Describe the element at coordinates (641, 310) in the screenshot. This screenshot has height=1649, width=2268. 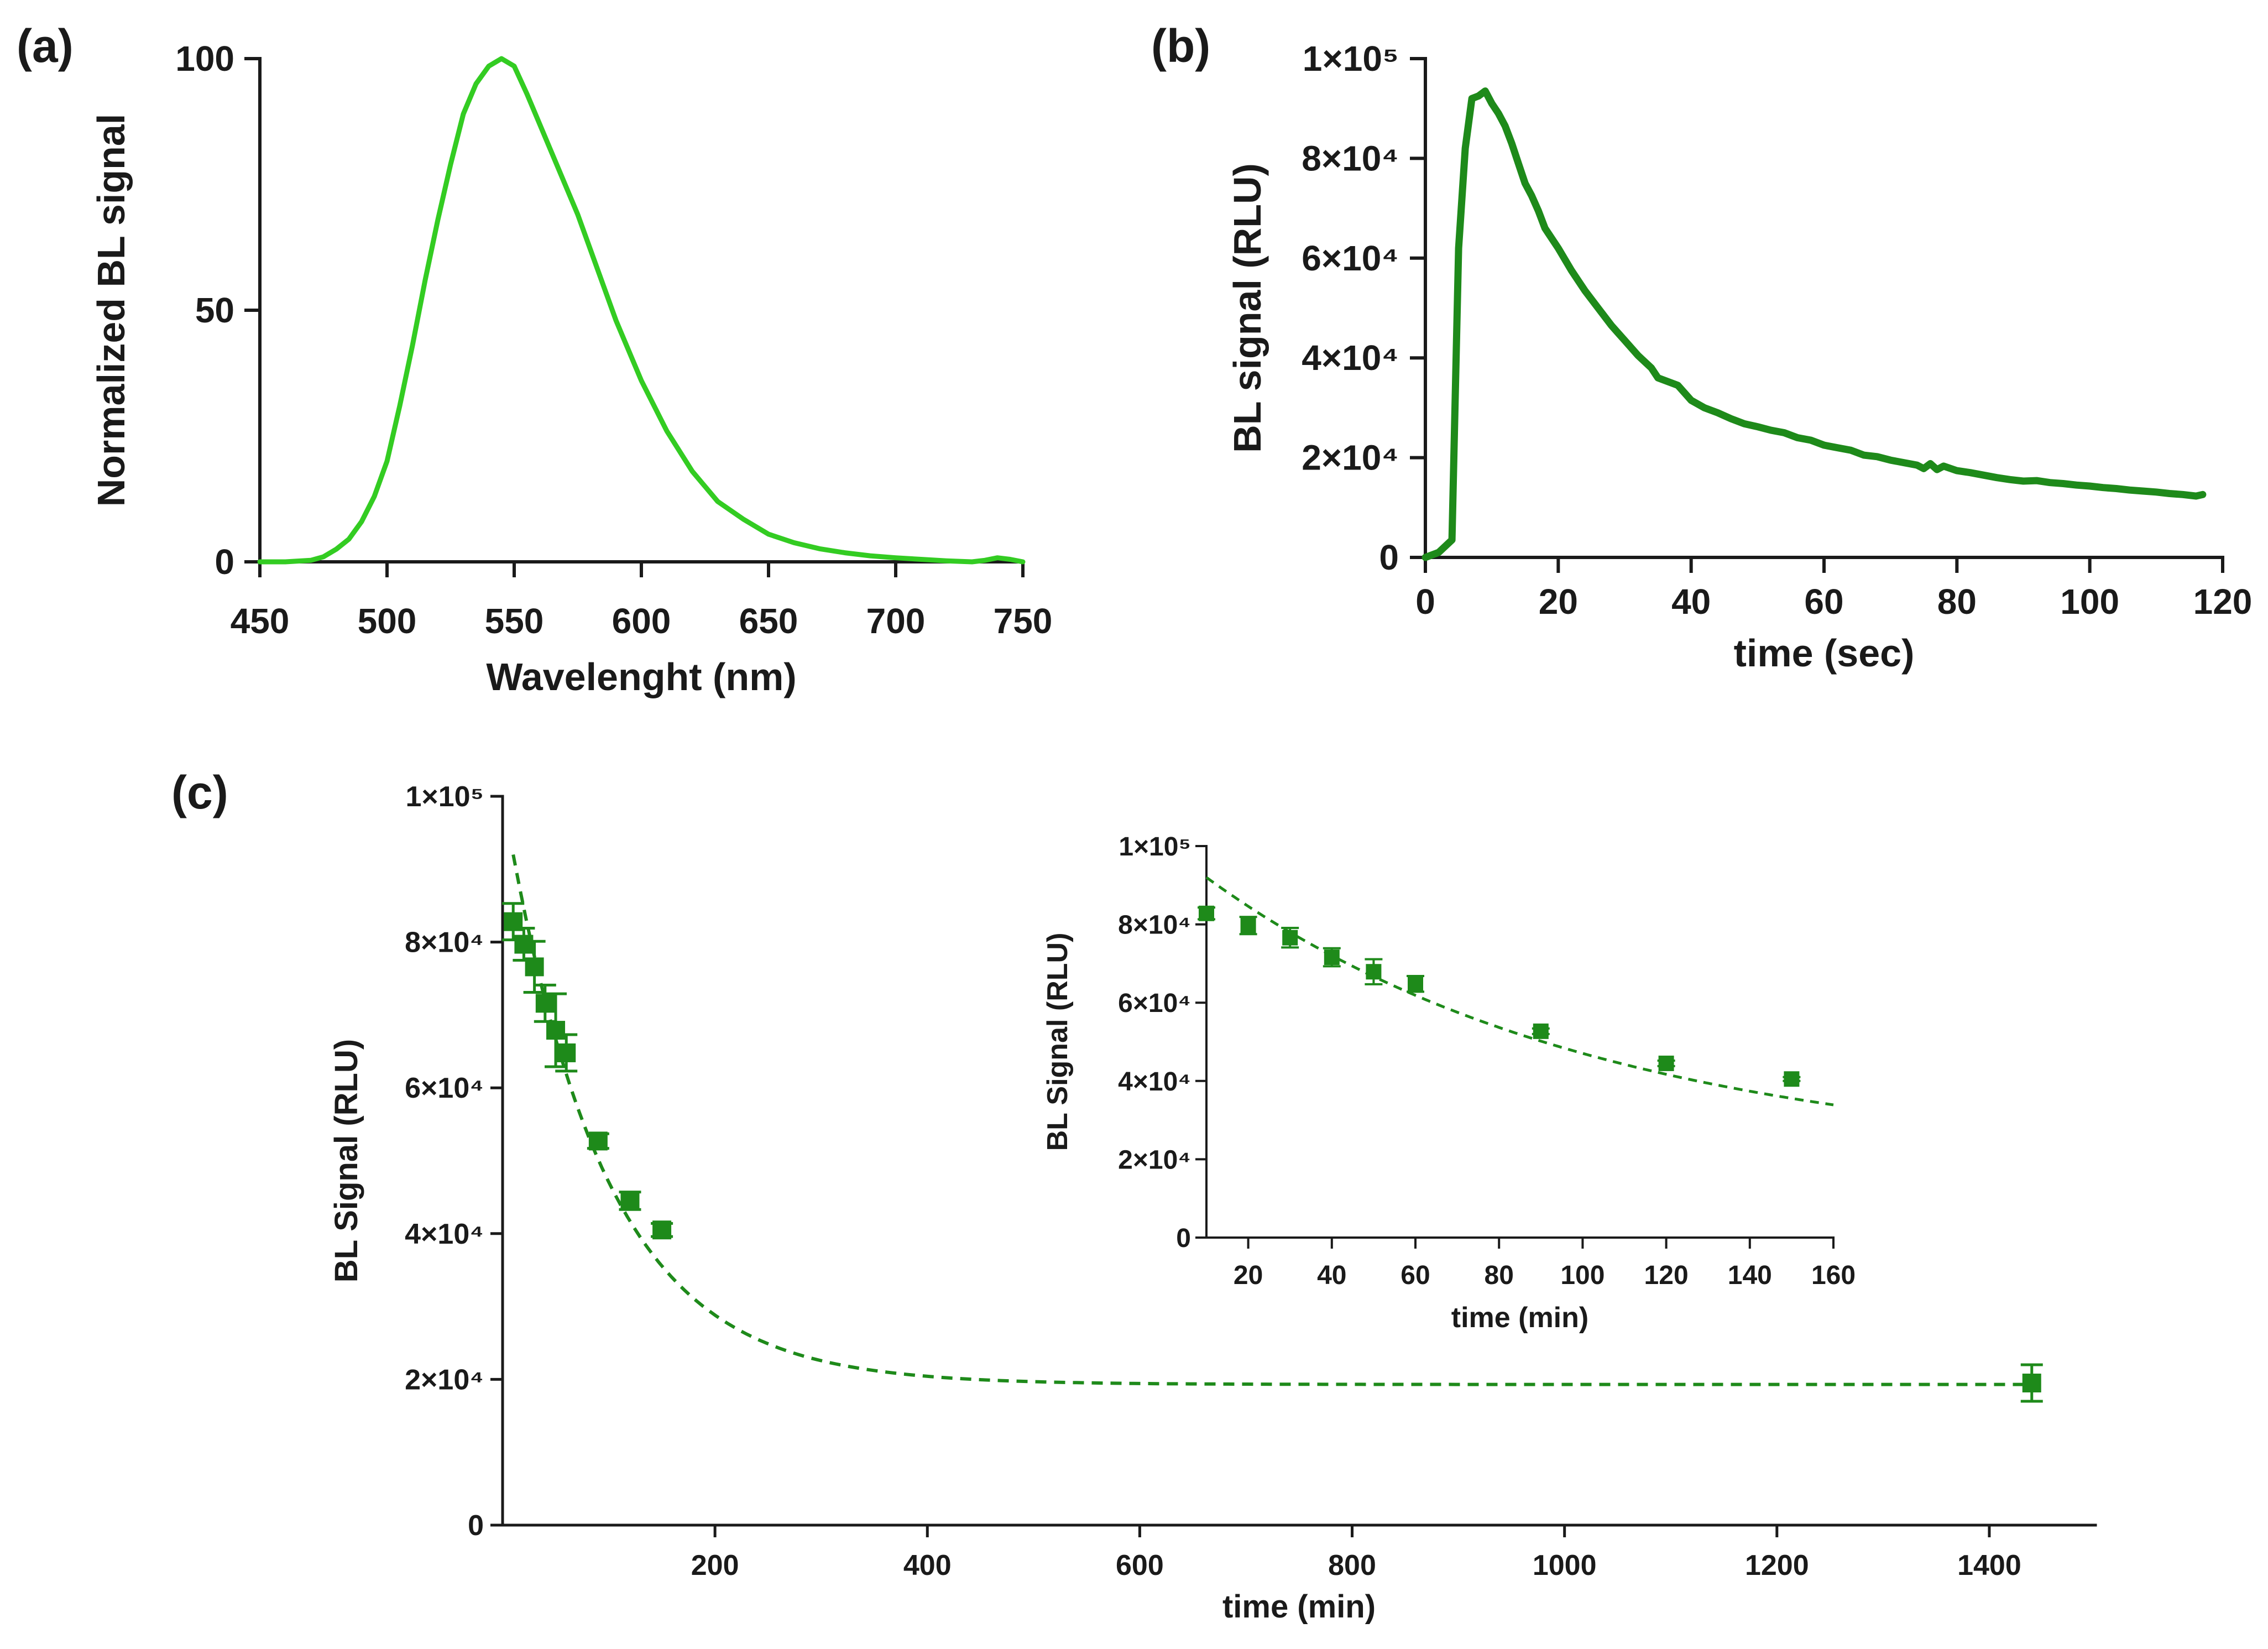
I see `series-line-emission-spectrum` at that location.